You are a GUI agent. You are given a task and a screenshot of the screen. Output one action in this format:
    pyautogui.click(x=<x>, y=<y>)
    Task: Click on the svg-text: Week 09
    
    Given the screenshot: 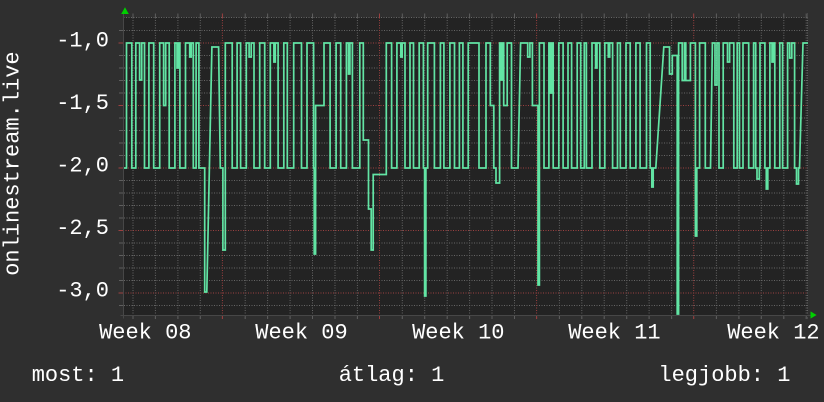 What is the action you would take?
    pyautogui.click(x=301, y=333)
    